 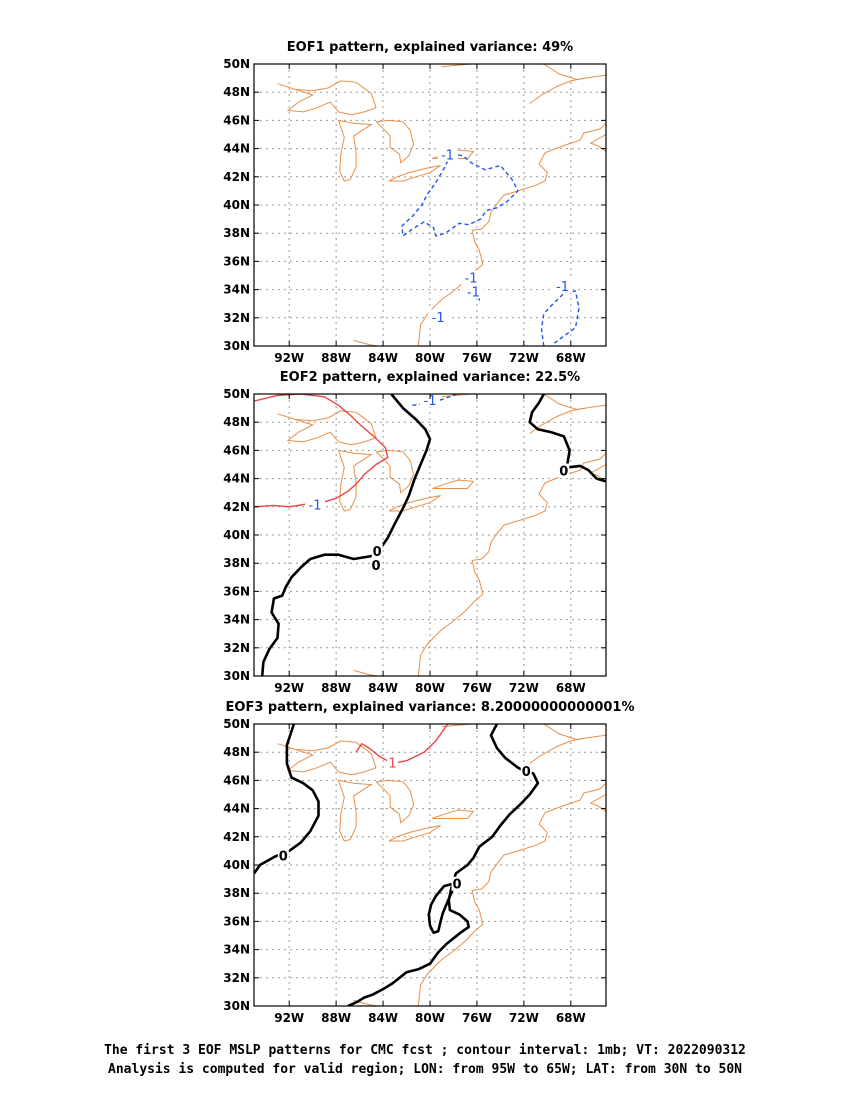 What do you see at coordinates (430, 47) in the screenshot?
I see `eof1-title: EOF1 pattern, explained variance: 49%` at bounding box center [430, 47].